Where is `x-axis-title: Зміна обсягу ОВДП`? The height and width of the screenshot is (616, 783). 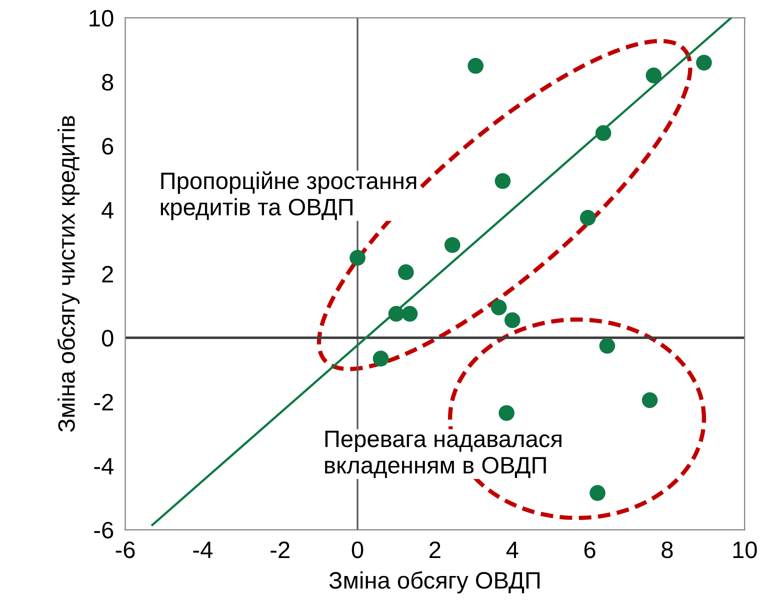 x-axis-title: Зміна обсягу ОВДП is located at coordinates (434, 582).